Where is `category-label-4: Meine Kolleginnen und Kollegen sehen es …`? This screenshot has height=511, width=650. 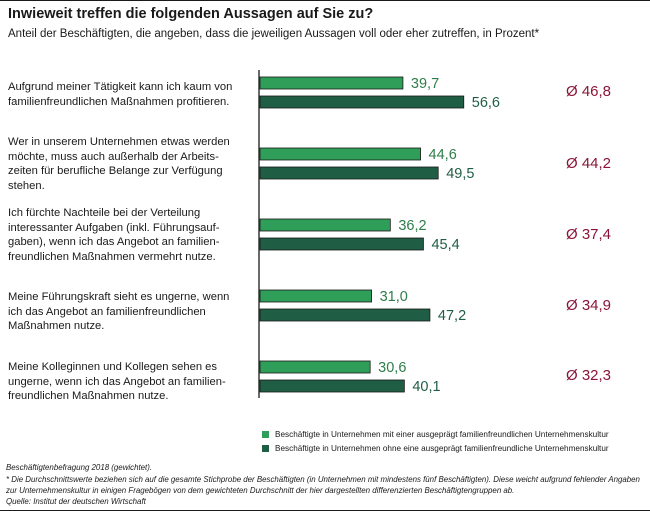
category-label-4: Meine Kolleginnen und Kollegen sehen es … is located at coordinates (117, 381).